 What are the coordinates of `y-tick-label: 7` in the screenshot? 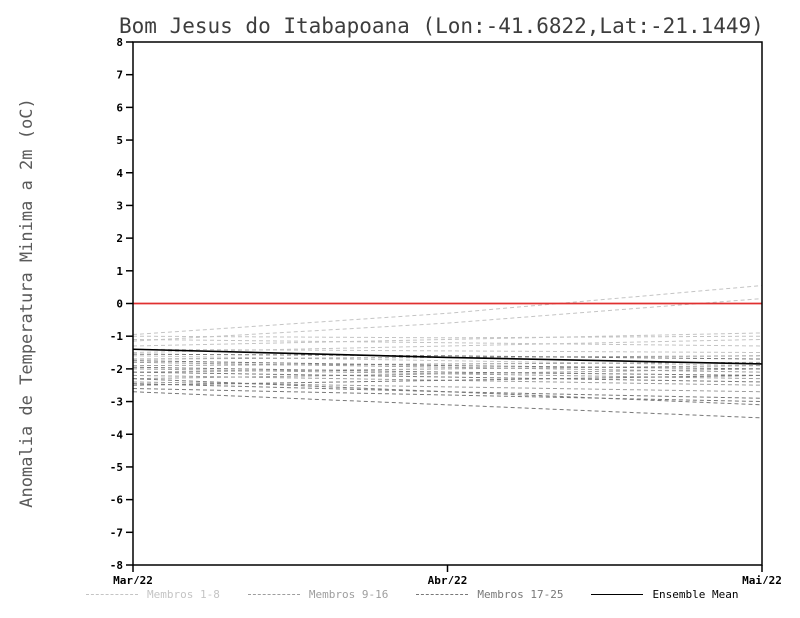 It's located at (119, 75).